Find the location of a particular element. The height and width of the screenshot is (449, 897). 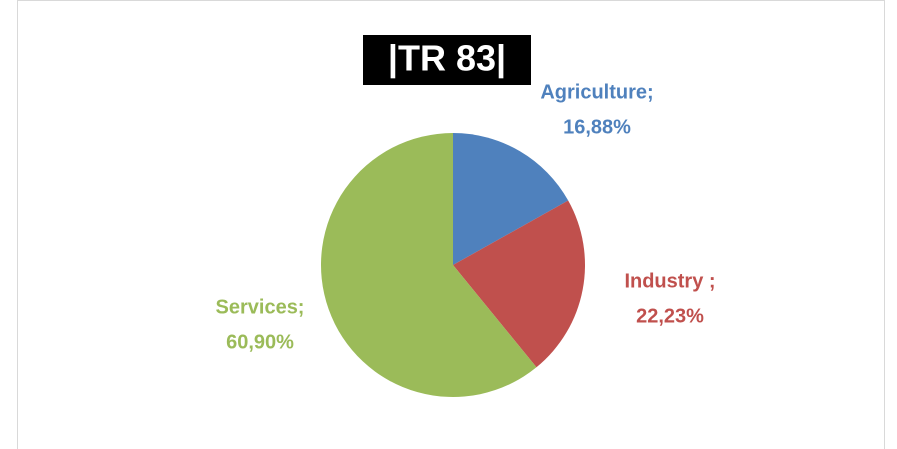

value-label: 60,90% is located at coordinates (260, 342).